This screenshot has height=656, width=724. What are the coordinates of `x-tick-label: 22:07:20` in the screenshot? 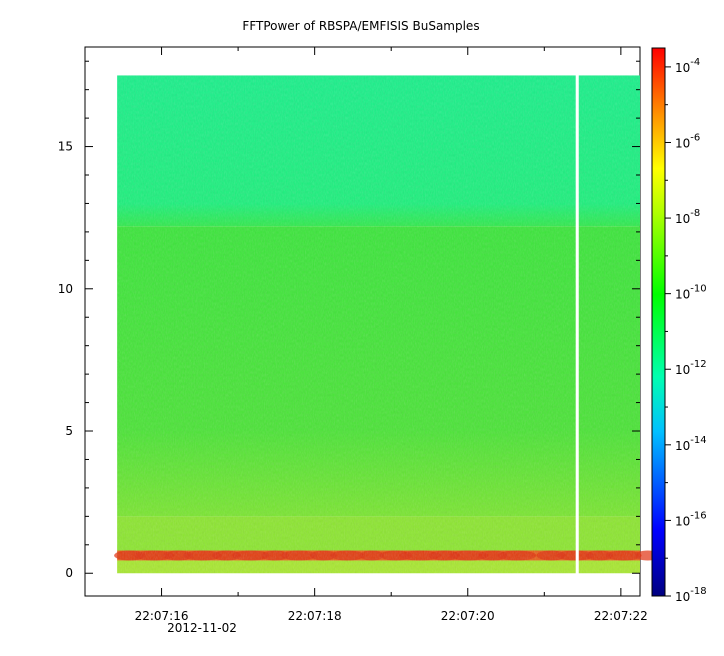 It's located at (468, 616).